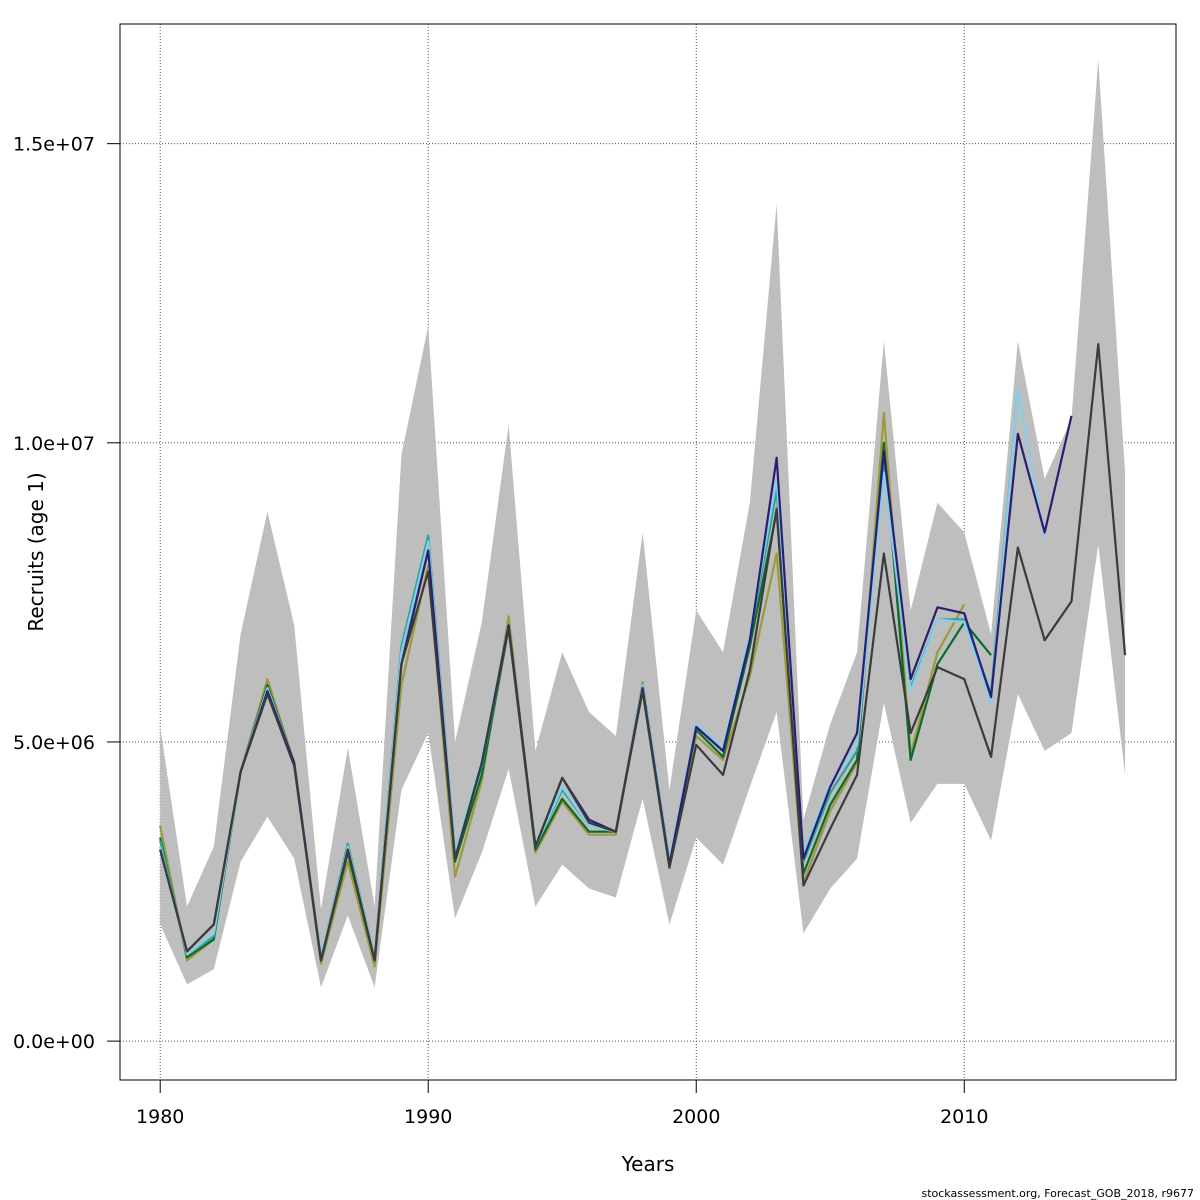  Describe the element at coordinates (160, 1117) in the screenshot. I see `x-tick-label: 1980` at that location.